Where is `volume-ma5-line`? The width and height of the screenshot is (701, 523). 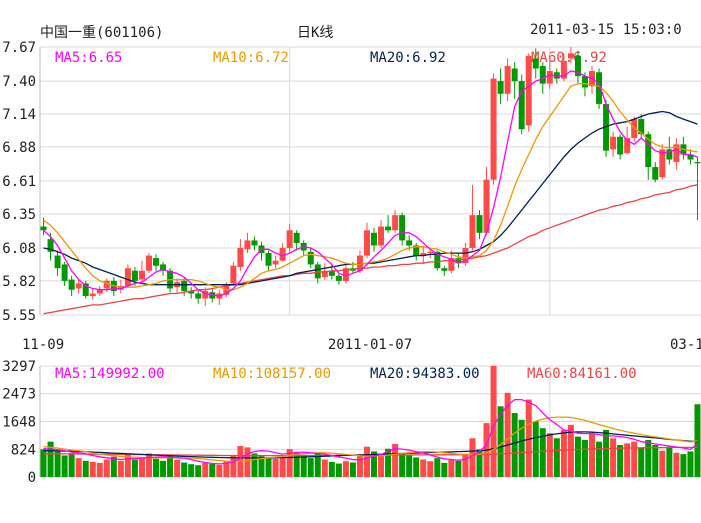
volume-ma5-line is located at coordinates (370, 431).